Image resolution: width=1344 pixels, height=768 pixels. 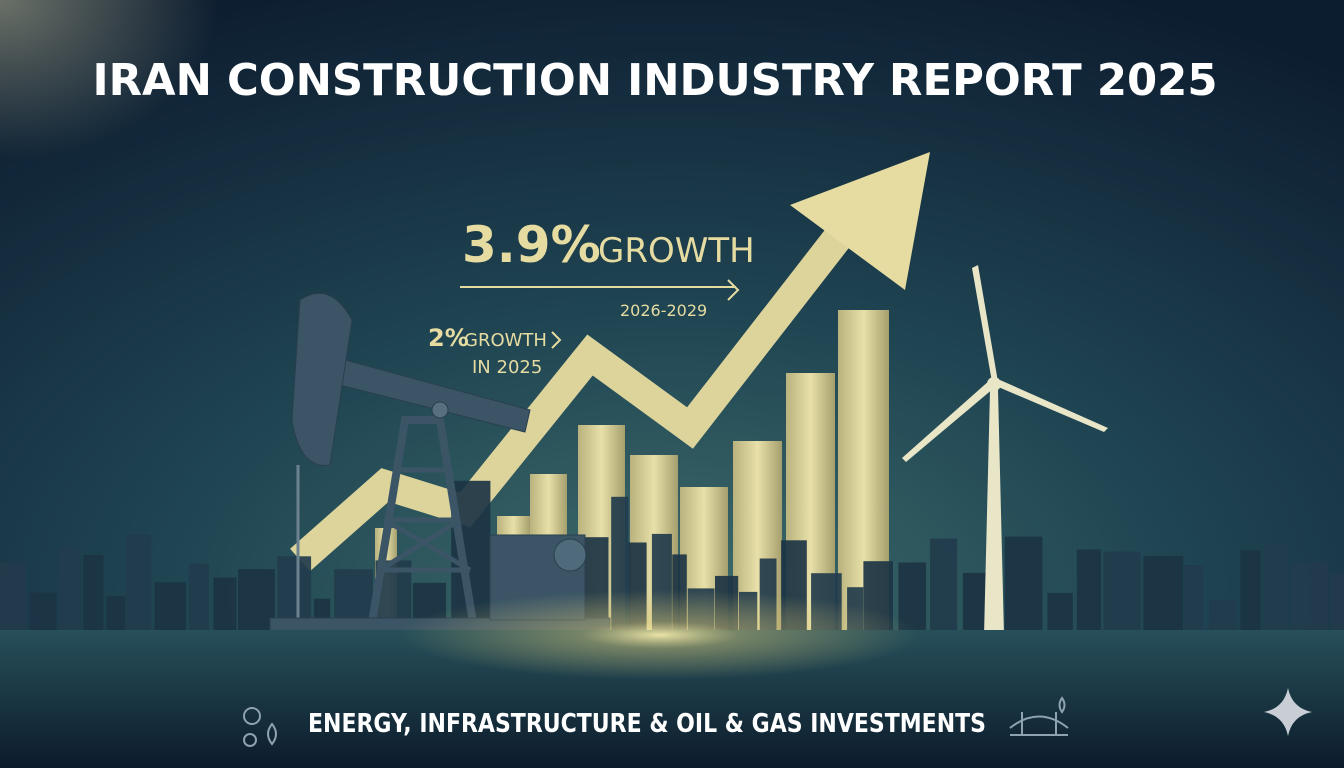 I want to click on callout-value: 3.9%, so click(x=531, y=245).